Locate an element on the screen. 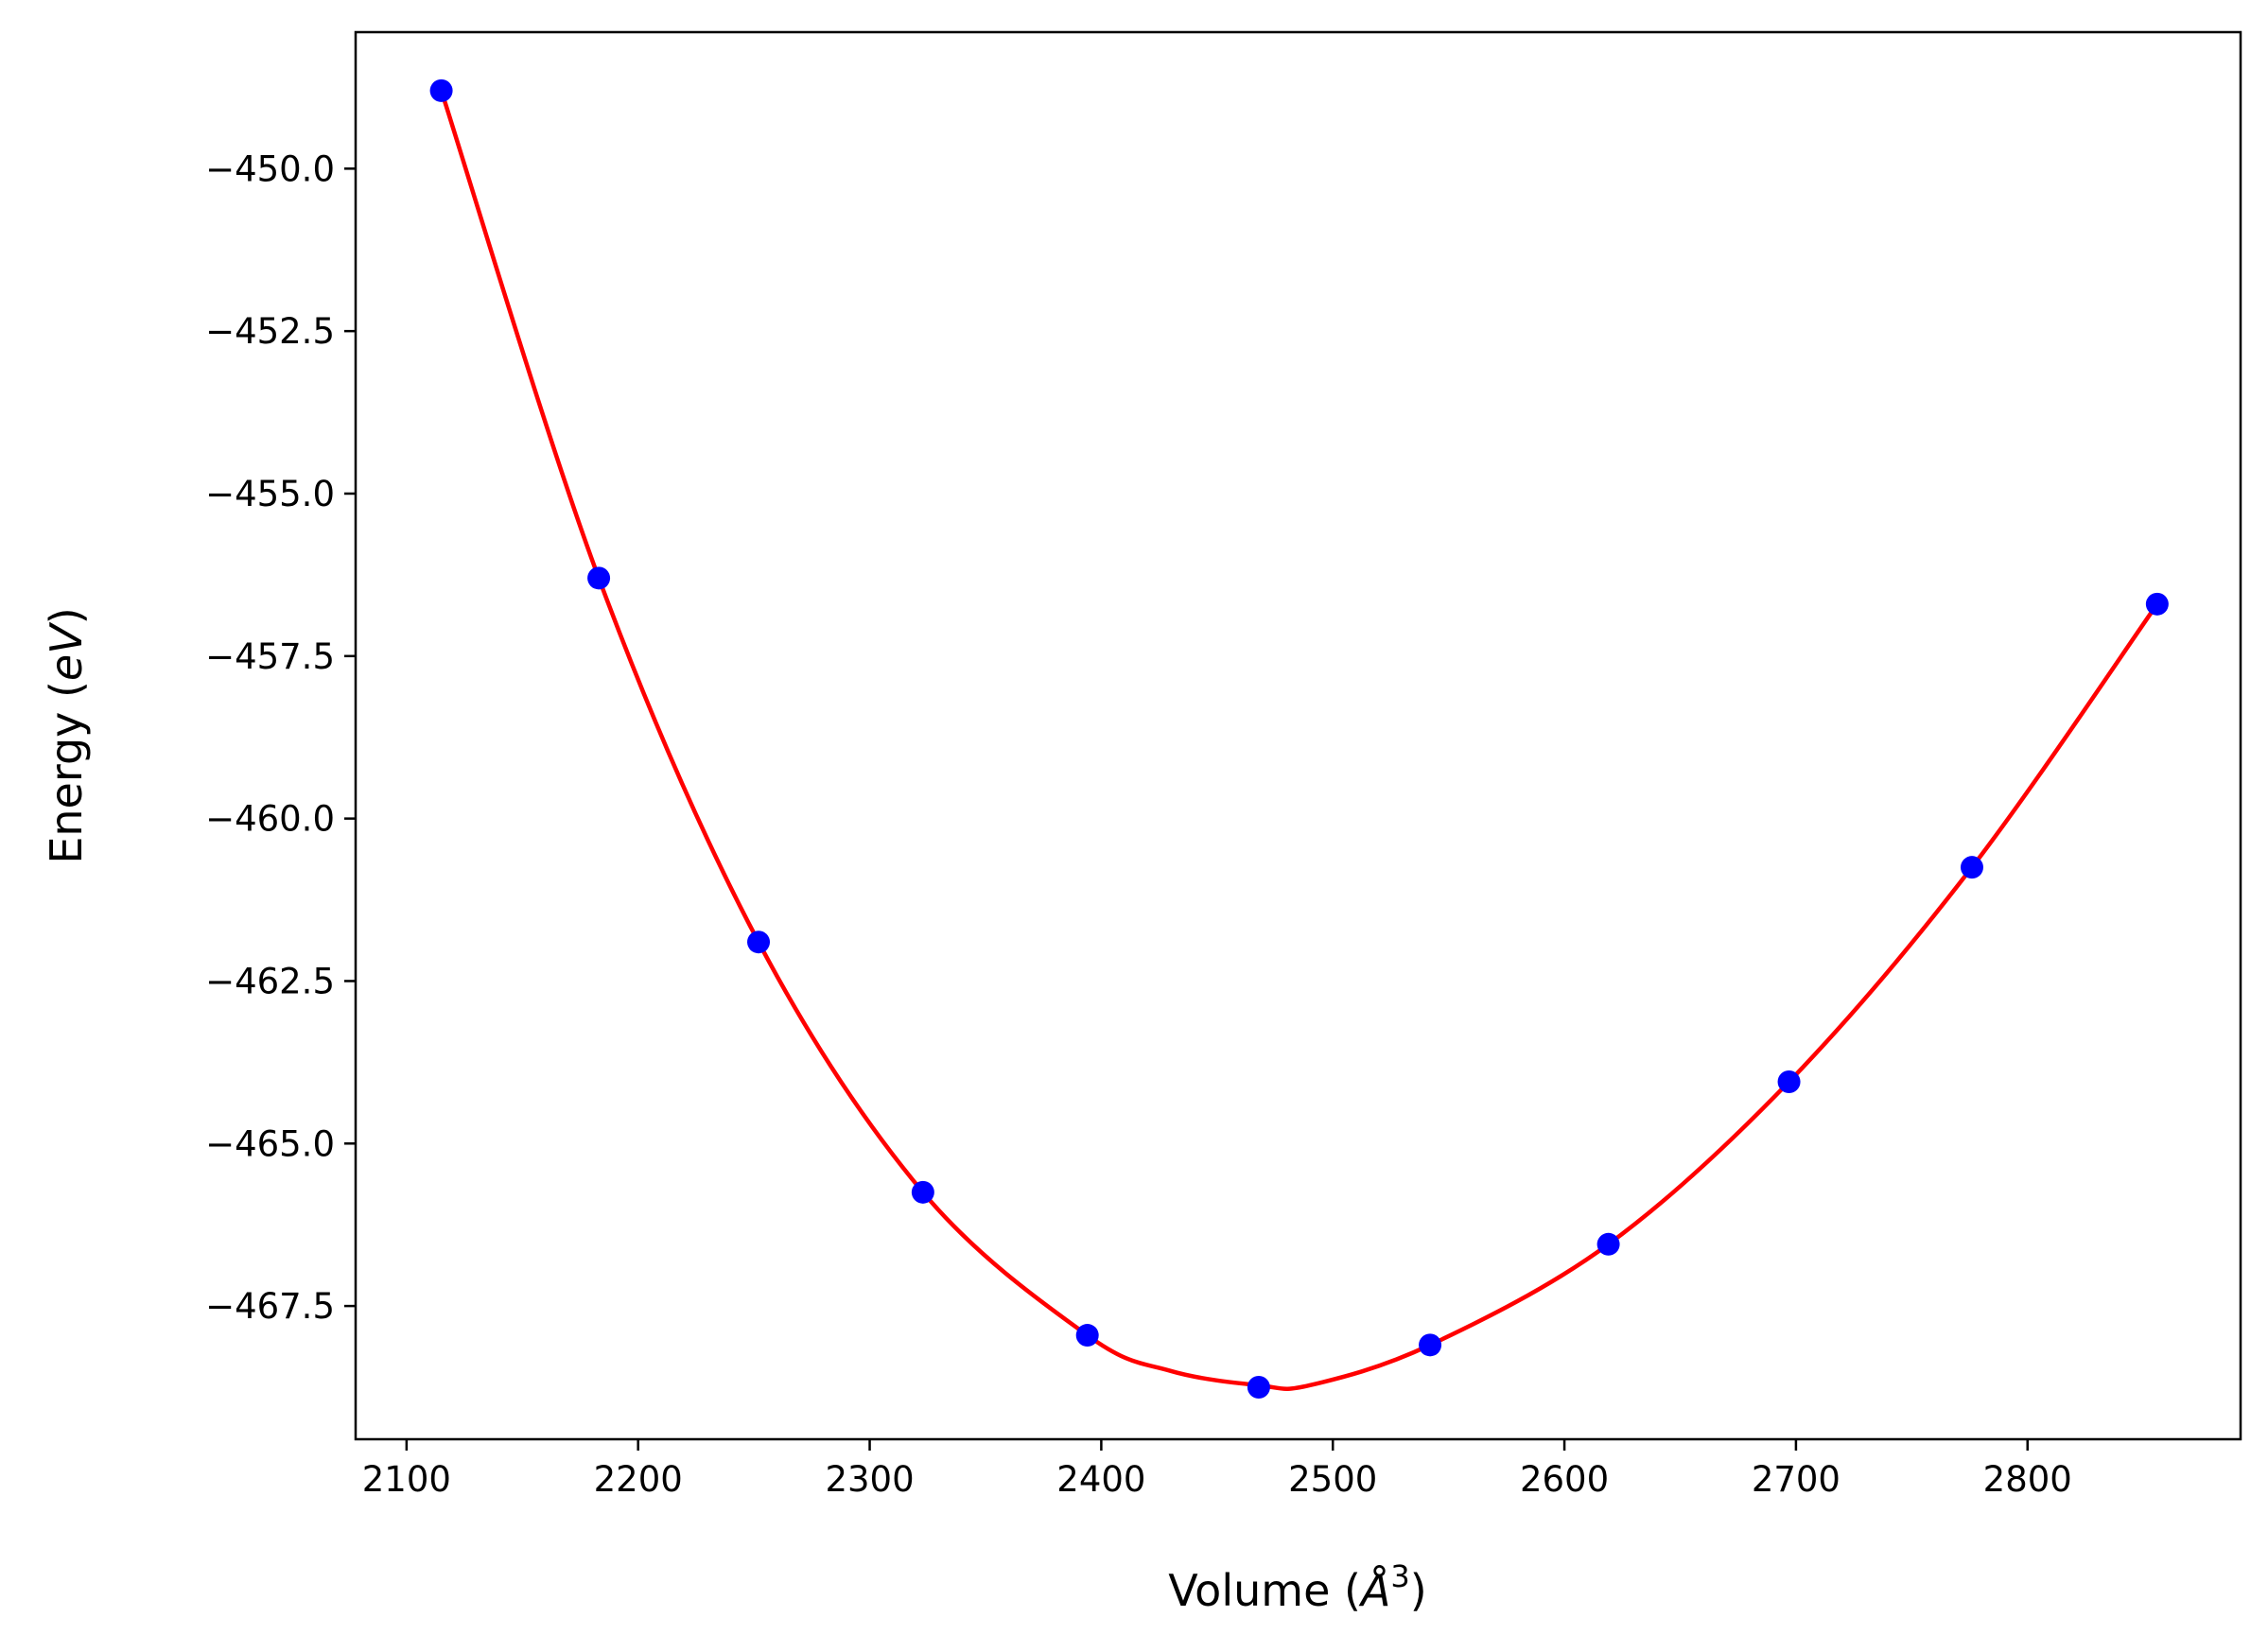 This screenshot has width=2268, height=1652. y-tick-label: −460.0 is located at coordinates (270, 820).